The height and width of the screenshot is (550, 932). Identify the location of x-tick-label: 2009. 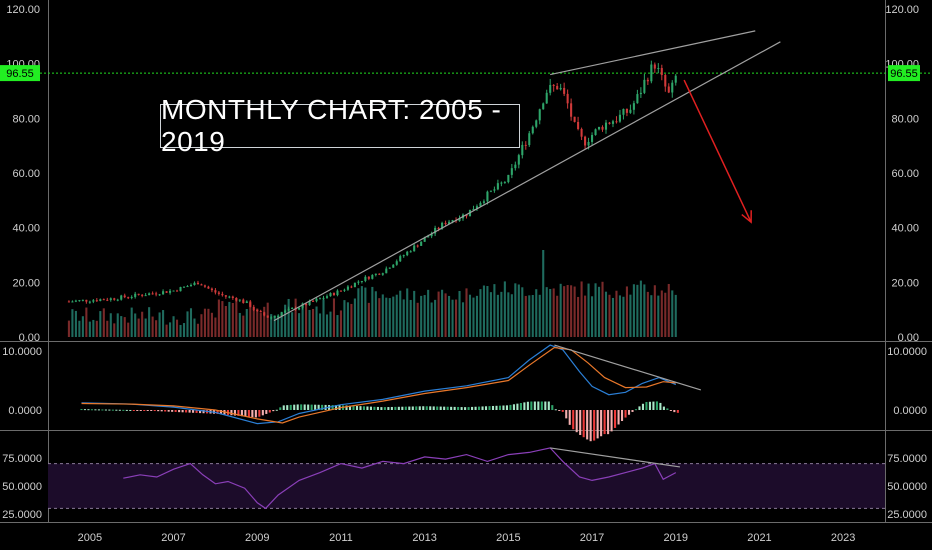
(257, 538).